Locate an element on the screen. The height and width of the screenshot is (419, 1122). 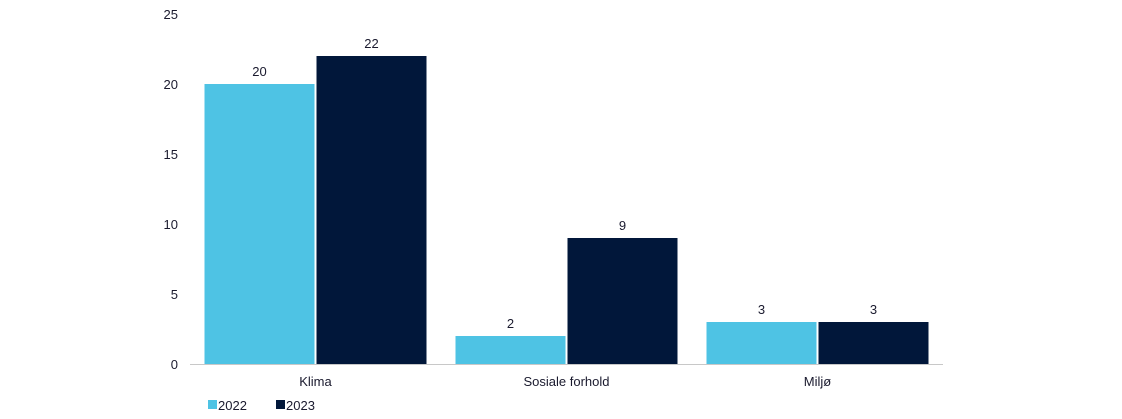
y-tick-label: 5 is located at coordinates (174, 294).